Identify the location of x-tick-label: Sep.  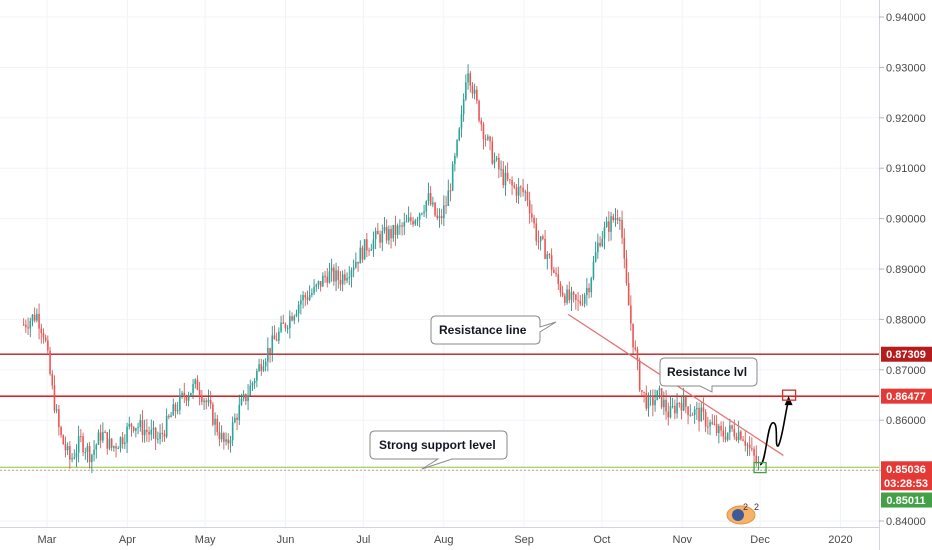
(524, 540).